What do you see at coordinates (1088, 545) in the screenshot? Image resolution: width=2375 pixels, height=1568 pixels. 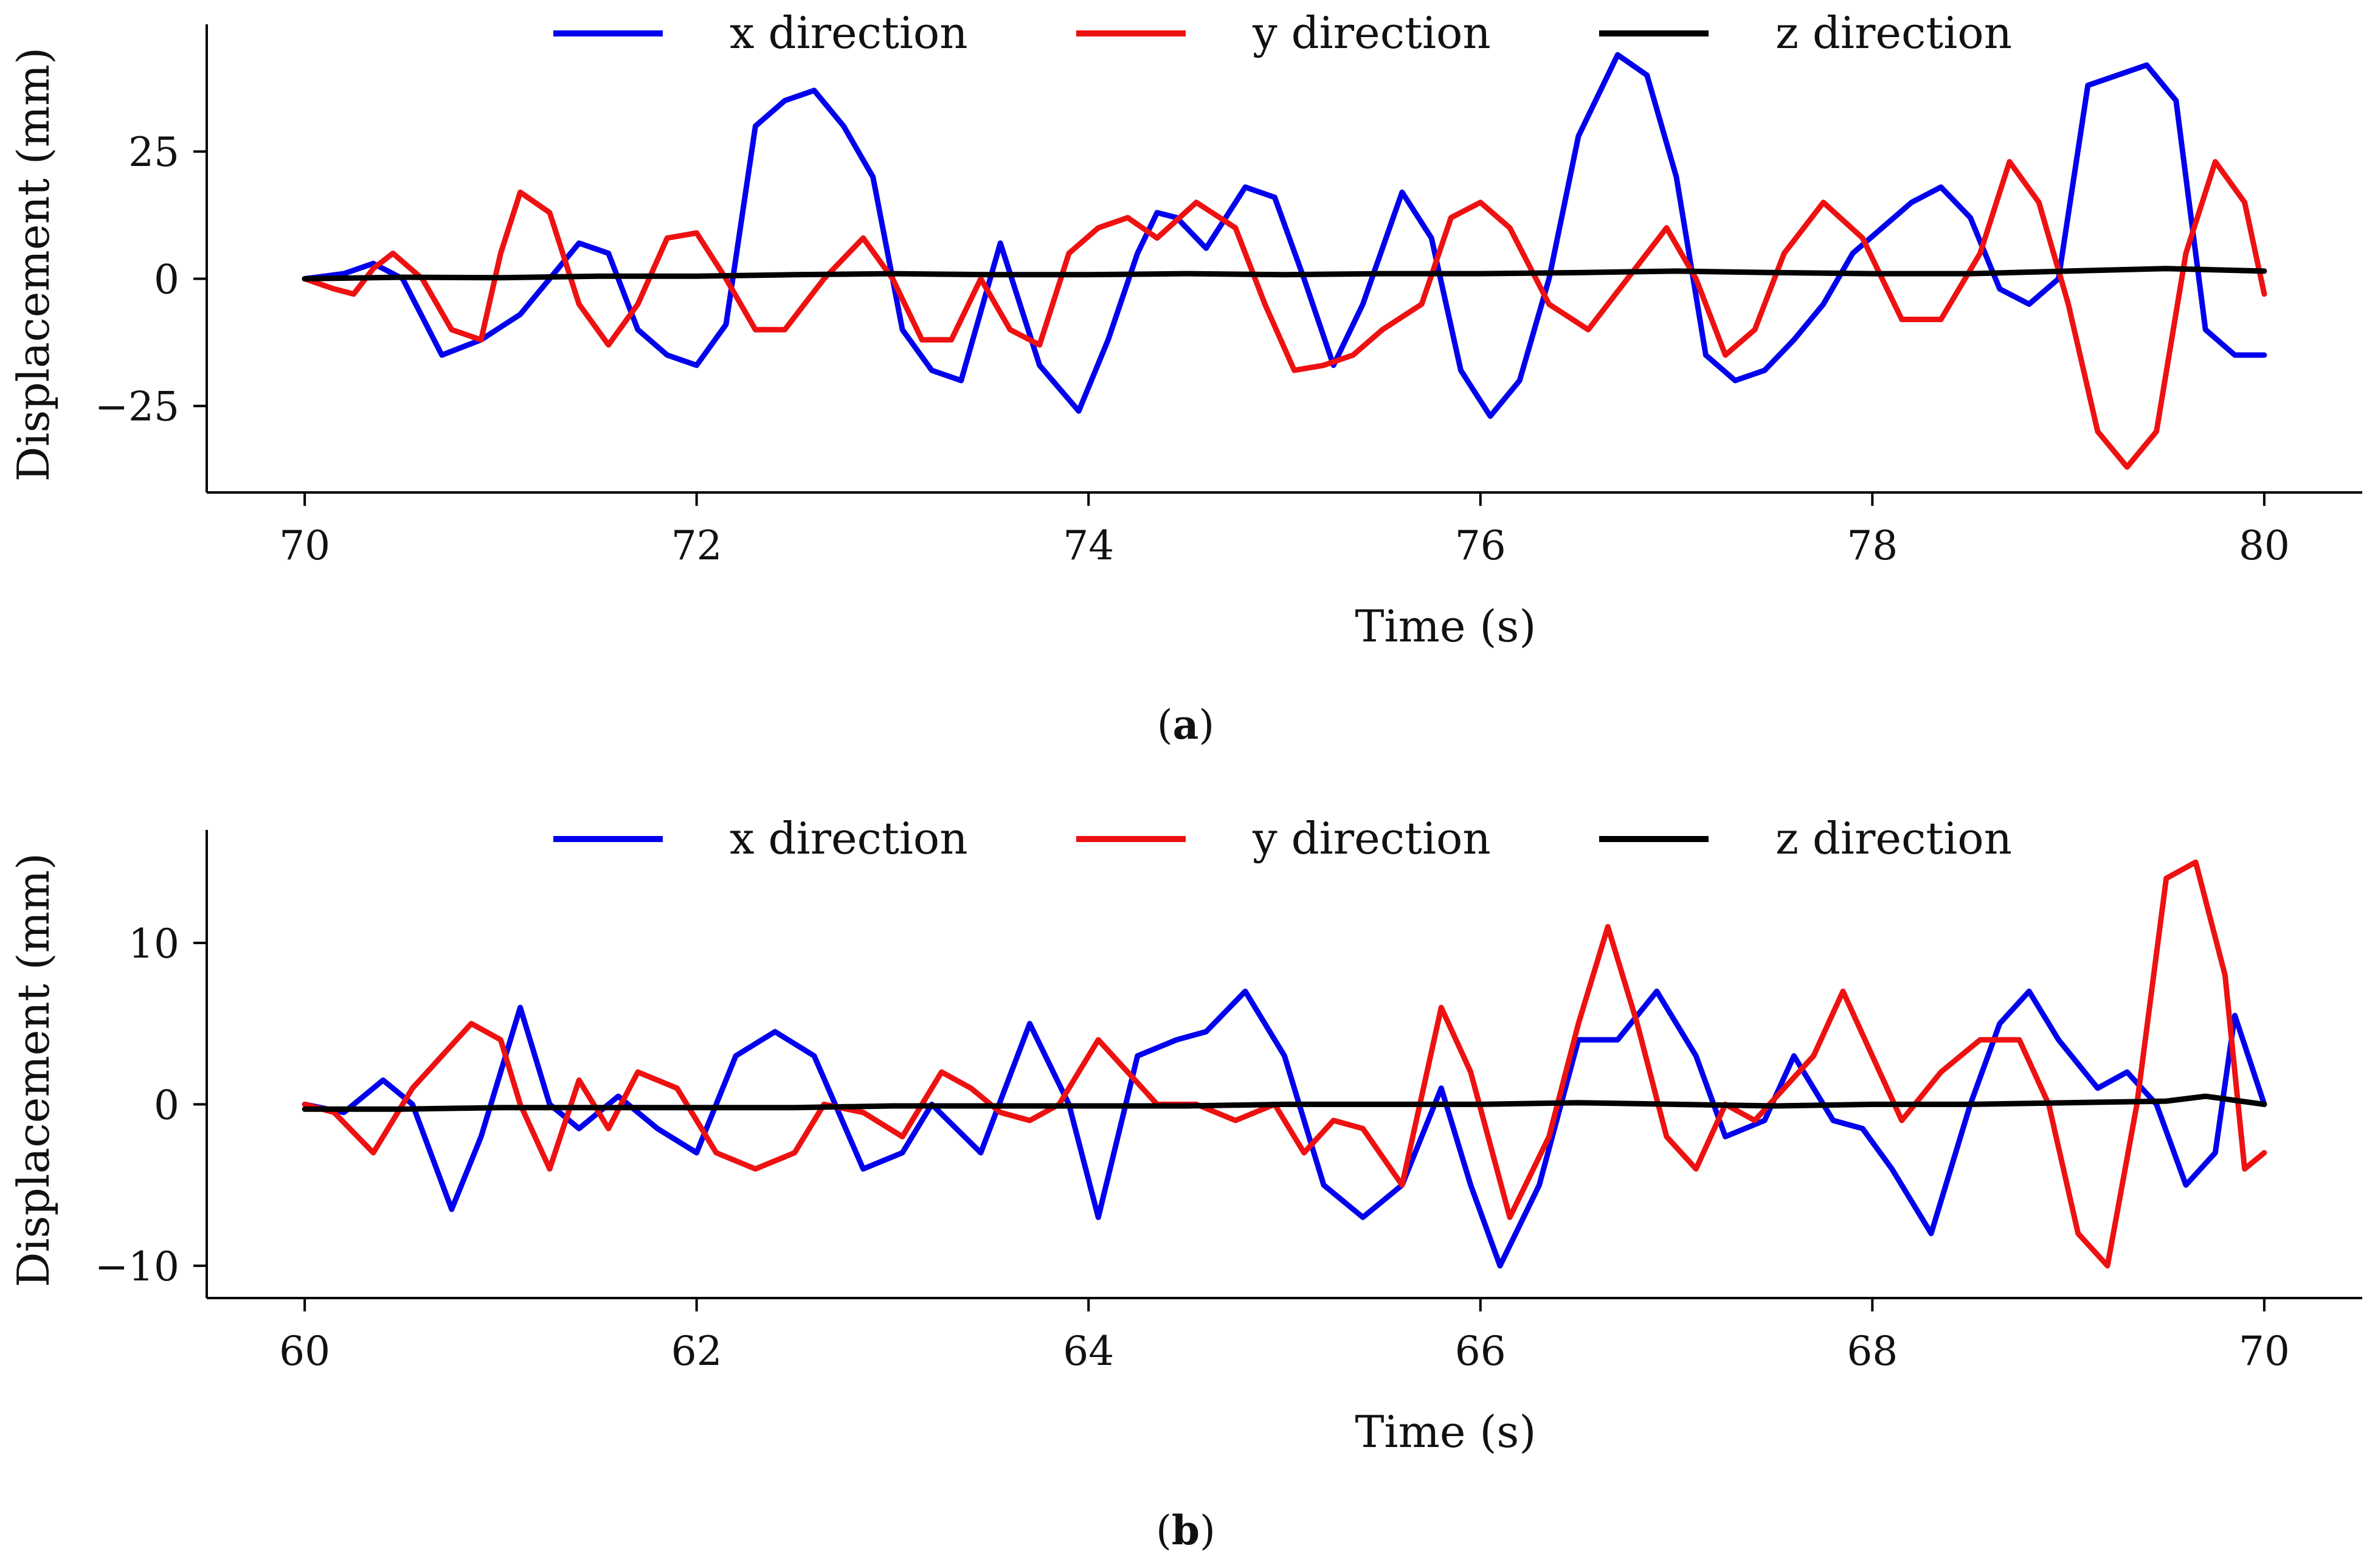 I see `x-tick-label: 74` at bounding box center [1088, 545].